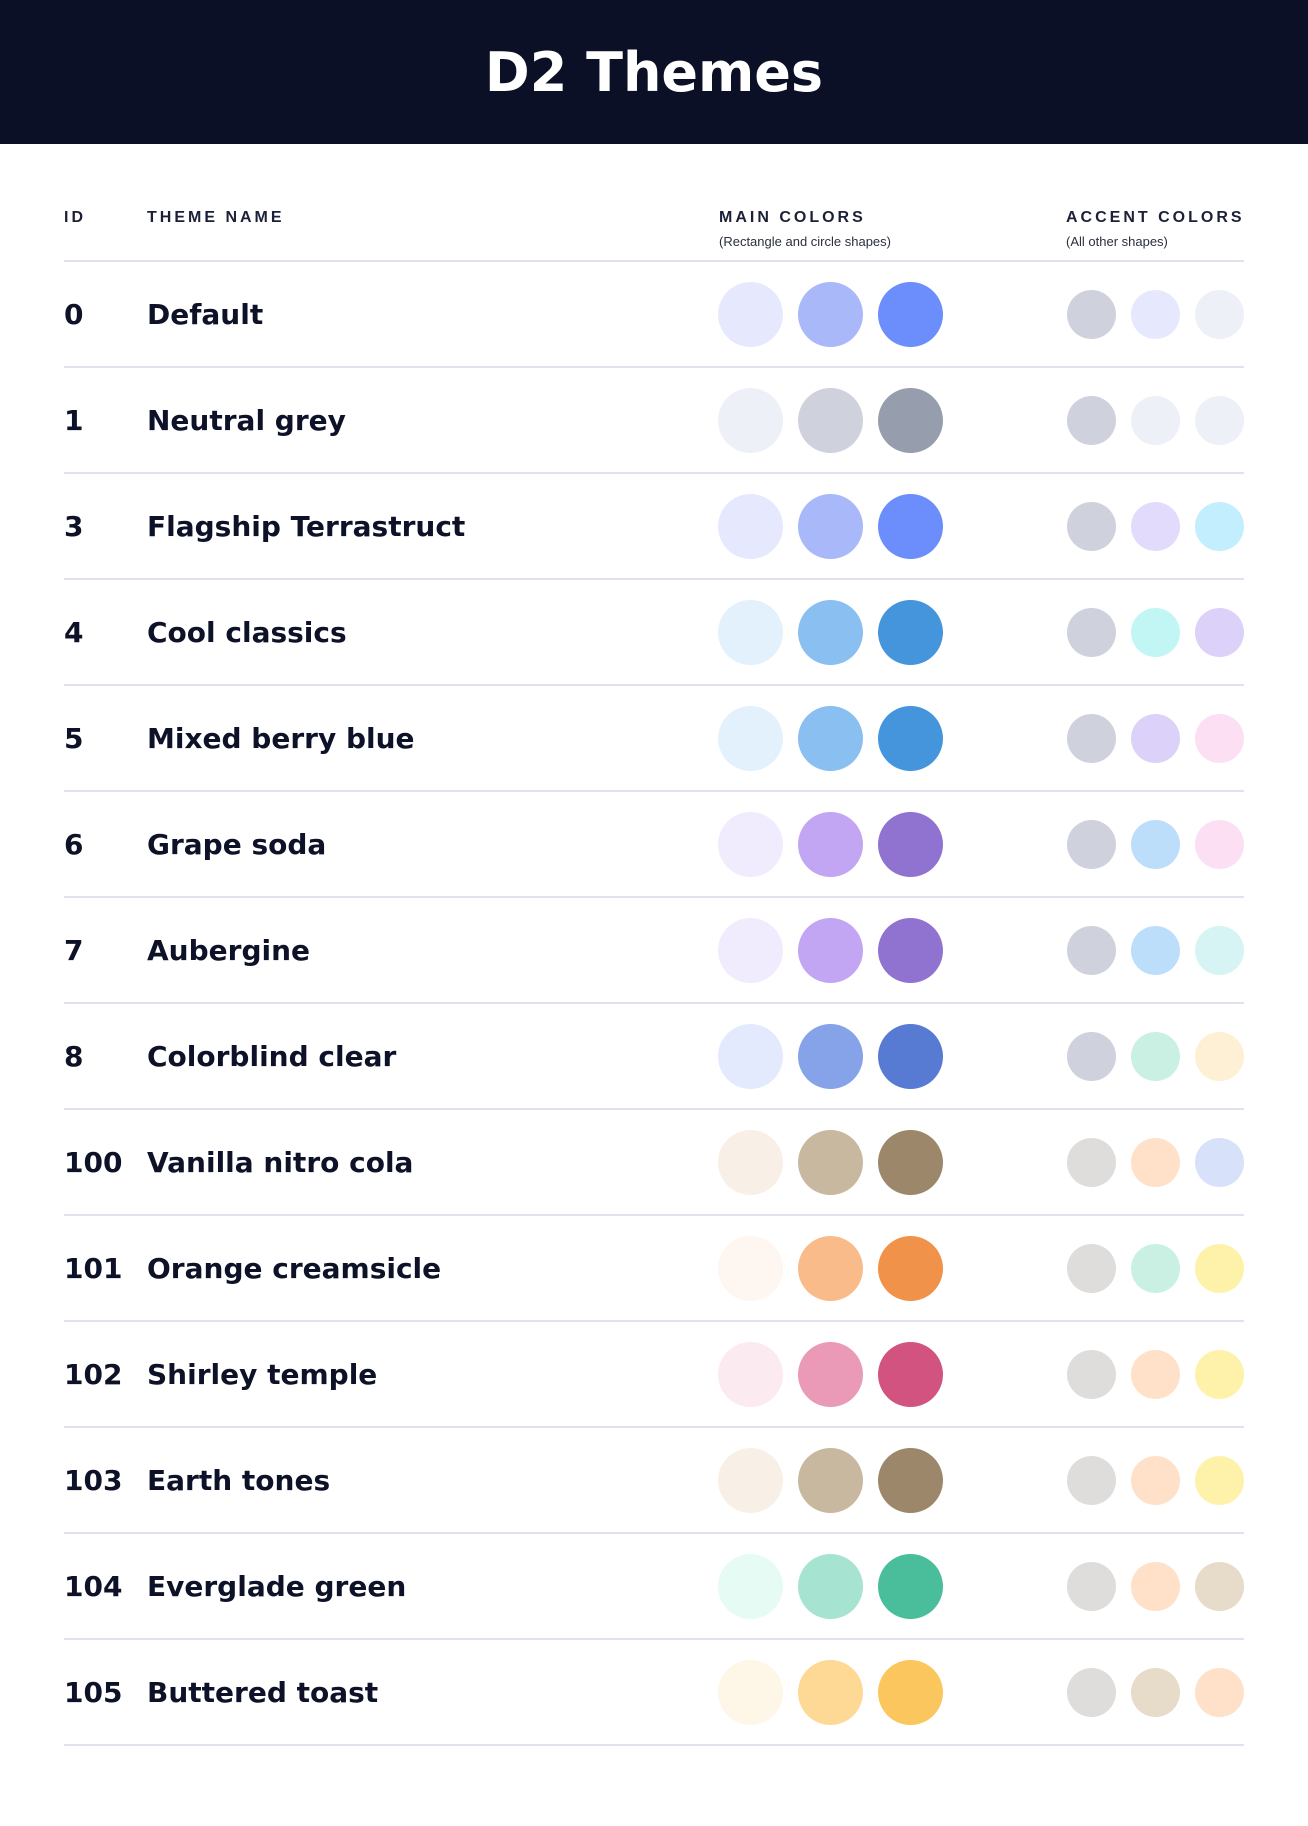 Image resolution: width=1308 pixels, height=1826 pixels. What do you see at coordinates (277, 1586) in the screenshot?
I see `theme-name: Everglade green` at bounding box center [277, 1586].